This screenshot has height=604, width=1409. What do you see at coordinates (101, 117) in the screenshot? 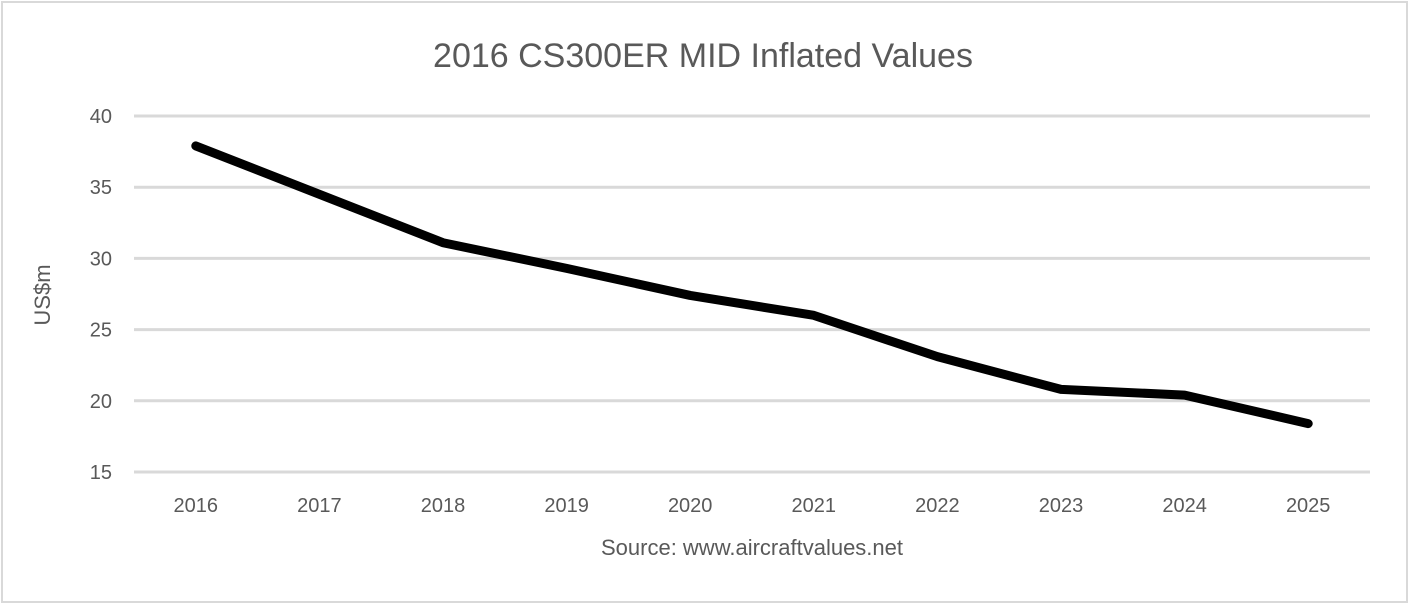
I see `y-tick-label: 40` at bounding box center [101, 117].